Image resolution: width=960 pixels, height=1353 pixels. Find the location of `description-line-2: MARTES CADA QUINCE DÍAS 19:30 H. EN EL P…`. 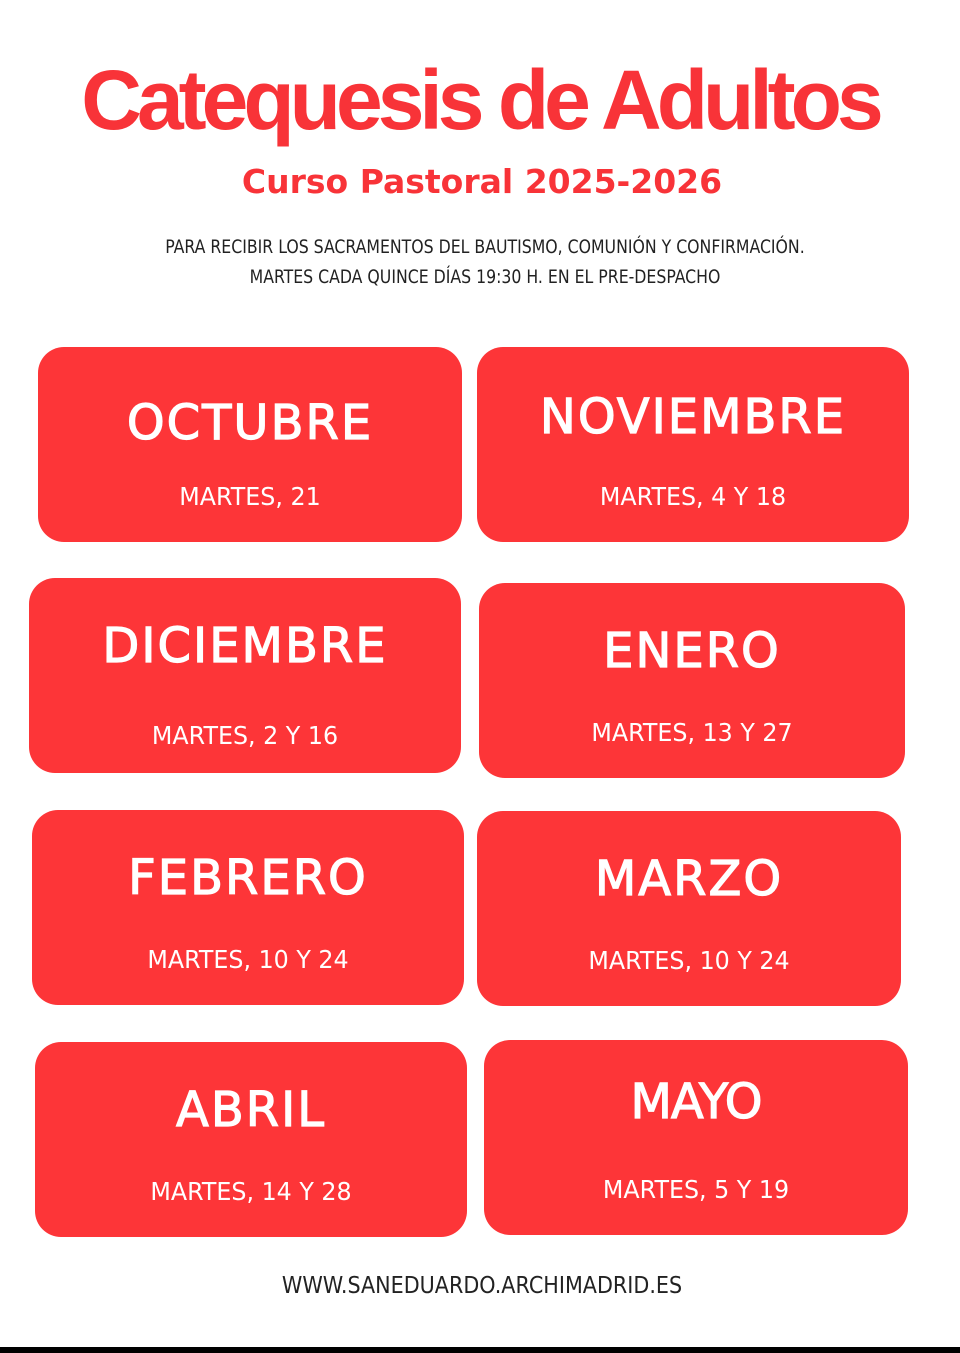

description-line-2: MARTES CADA QUINCE DÍAS 19:30 H. EN EL P… is located at coordinates (485, 277).